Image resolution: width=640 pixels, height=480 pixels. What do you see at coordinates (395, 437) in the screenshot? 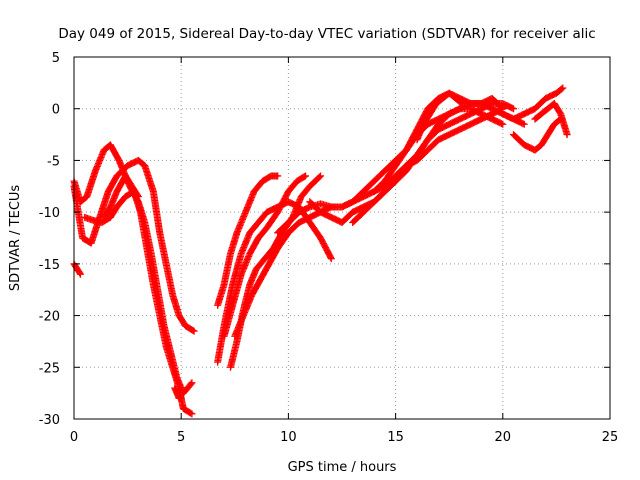
I see `x-tick-label: 15` at bounding box center [395, 437].